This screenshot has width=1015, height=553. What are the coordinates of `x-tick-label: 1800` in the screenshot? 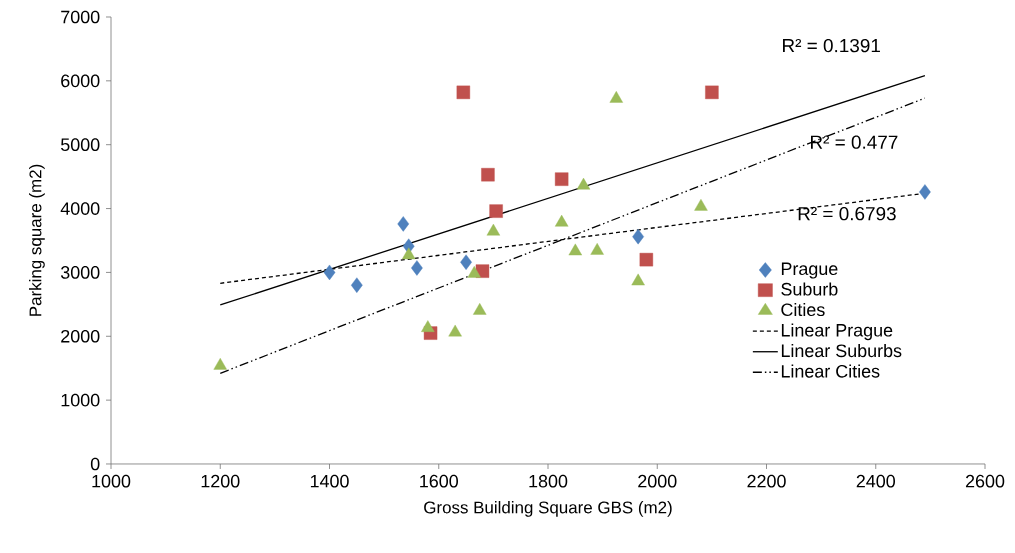 It's located at (548, 481).